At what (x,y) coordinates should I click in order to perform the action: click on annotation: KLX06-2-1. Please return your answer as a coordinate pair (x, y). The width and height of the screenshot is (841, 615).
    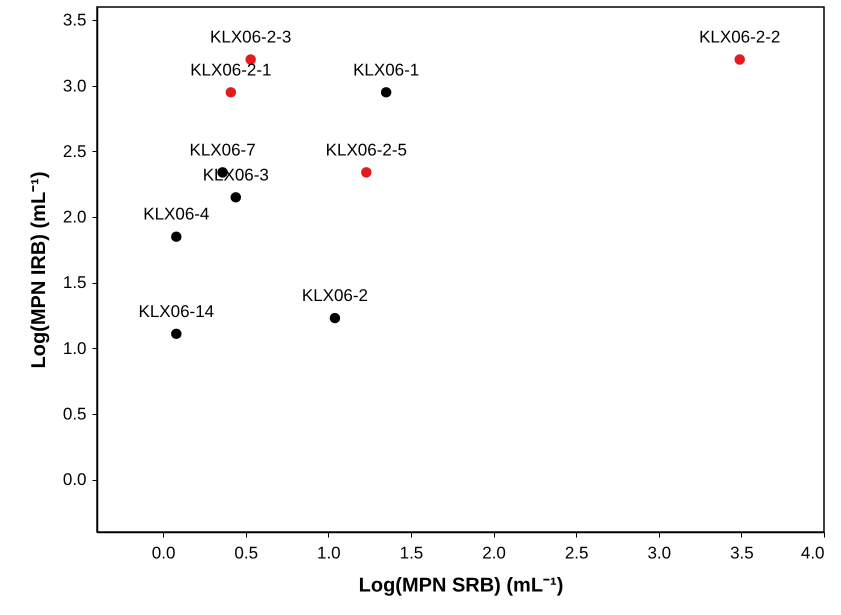
    Looking at the image, I should click on (231, 70).